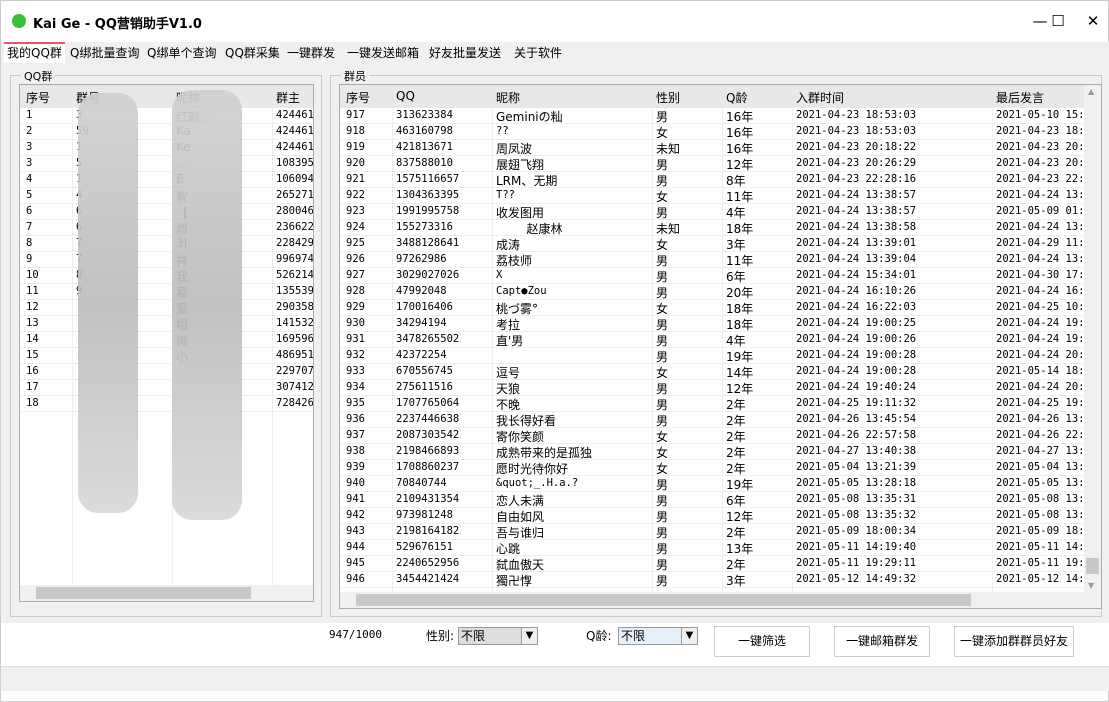 The width and height of the screenshot is (1109, 702). I want to click on cell: 940, so click(355, 483).